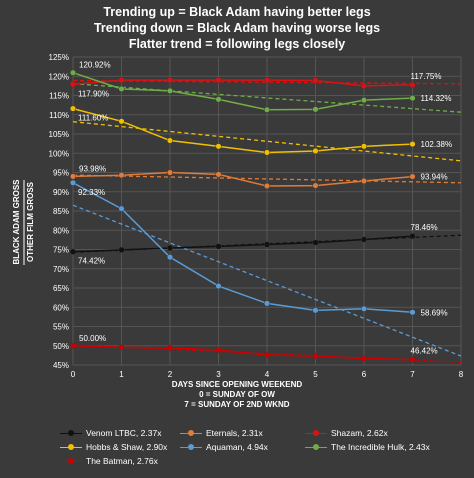 The width and height of the screenshot is (474, 478). Describe the element at coordinates (315, 374) in the screenshot. I see `x-tick-label: 5` at that location.